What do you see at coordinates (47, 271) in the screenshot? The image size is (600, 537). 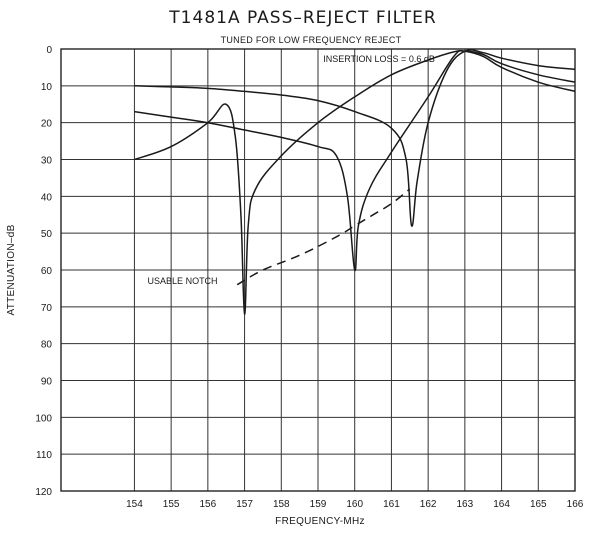 I see `y-tick-label: 60` at bounding box center [47, 271].